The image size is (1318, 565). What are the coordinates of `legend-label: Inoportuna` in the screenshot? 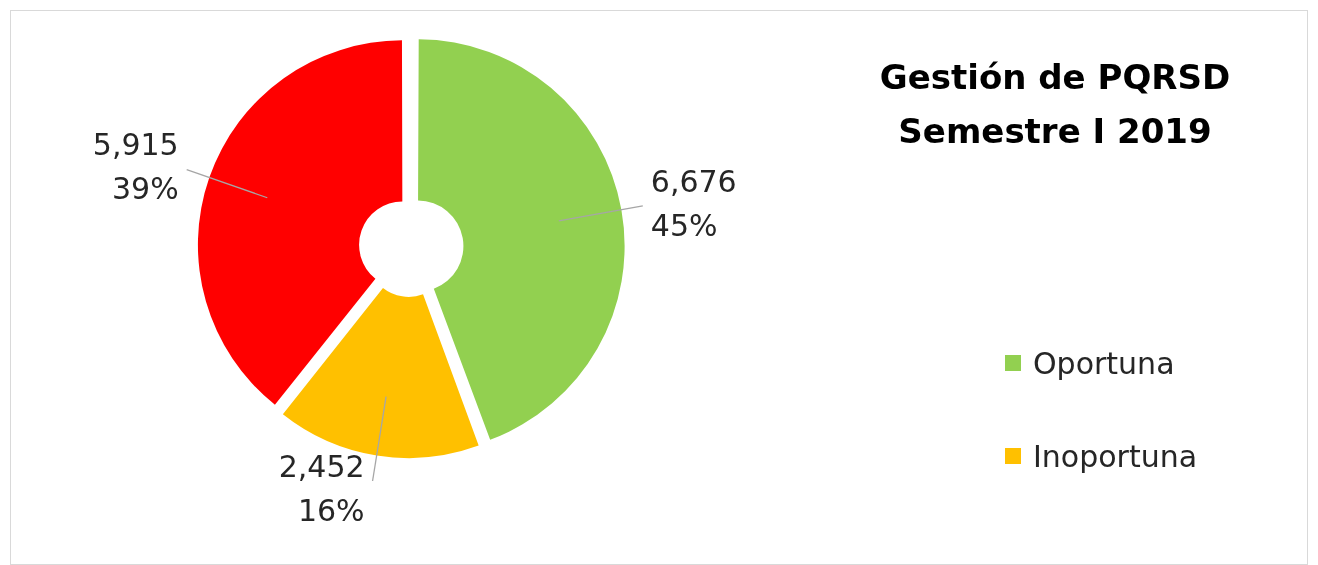 It's located at (1115, 456).